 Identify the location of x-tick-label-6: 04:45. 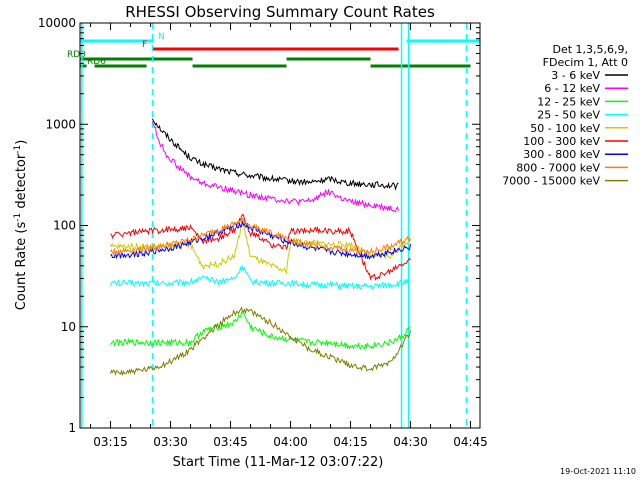
(470, 442).